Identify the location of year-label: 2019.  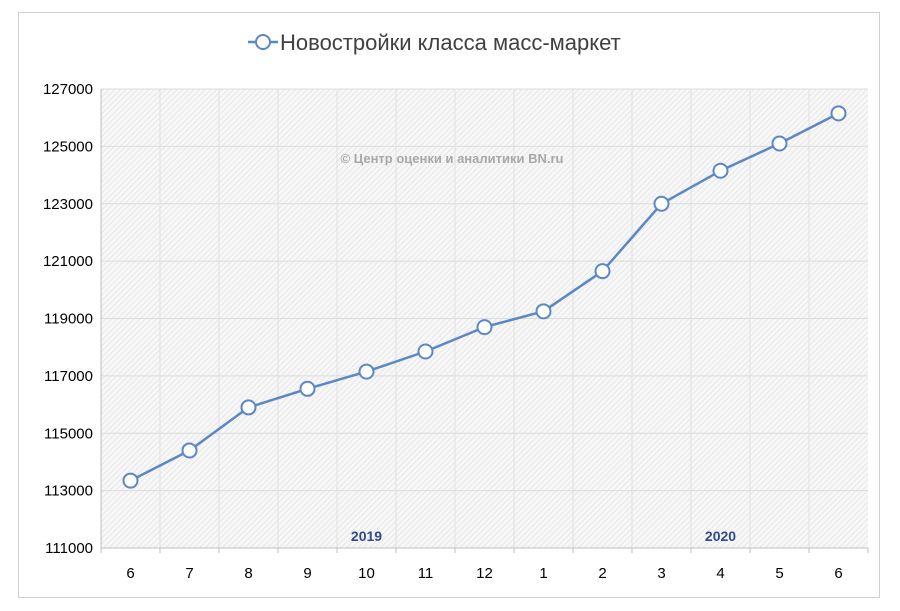
(366, 536).